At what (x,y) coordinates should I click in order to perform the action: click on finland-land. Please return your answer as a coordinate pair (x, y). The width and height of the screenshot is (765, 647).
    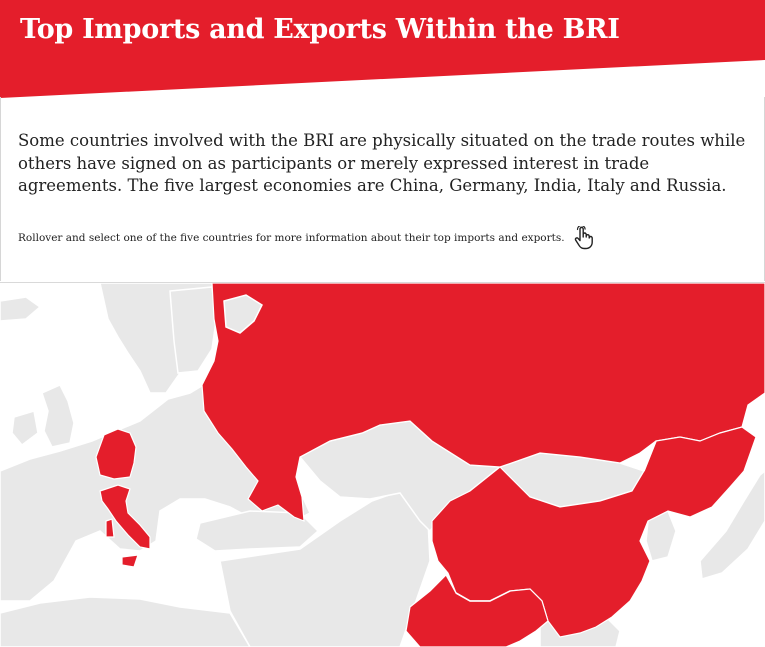
    Looking at the image, I should click on (193, 330).